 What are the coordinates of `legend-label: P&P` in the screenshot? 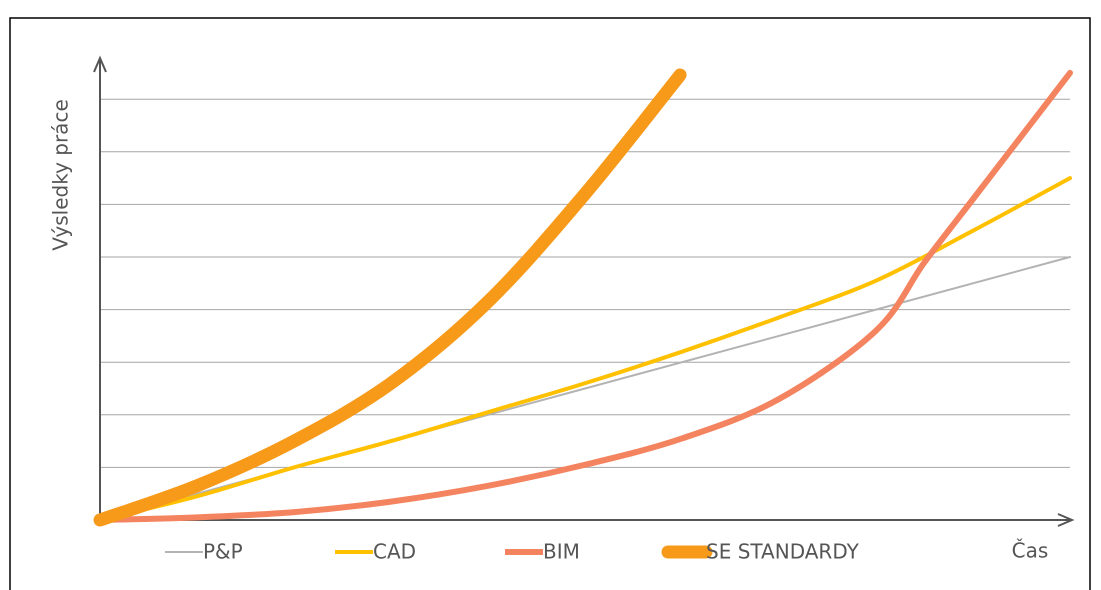 It's located at (223, 552).